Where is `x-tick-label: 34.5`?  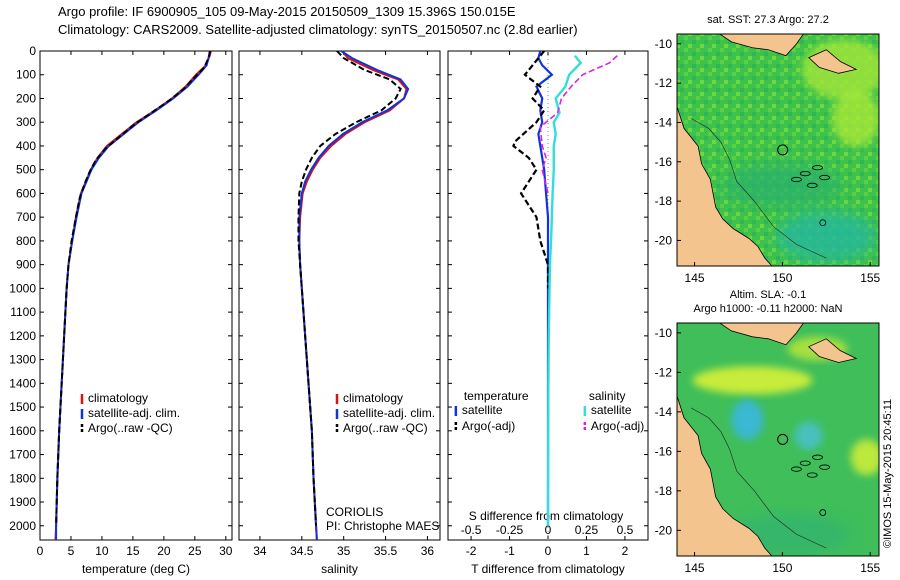
x-tick-label: 34.5 is located at coordinates (302, 551).